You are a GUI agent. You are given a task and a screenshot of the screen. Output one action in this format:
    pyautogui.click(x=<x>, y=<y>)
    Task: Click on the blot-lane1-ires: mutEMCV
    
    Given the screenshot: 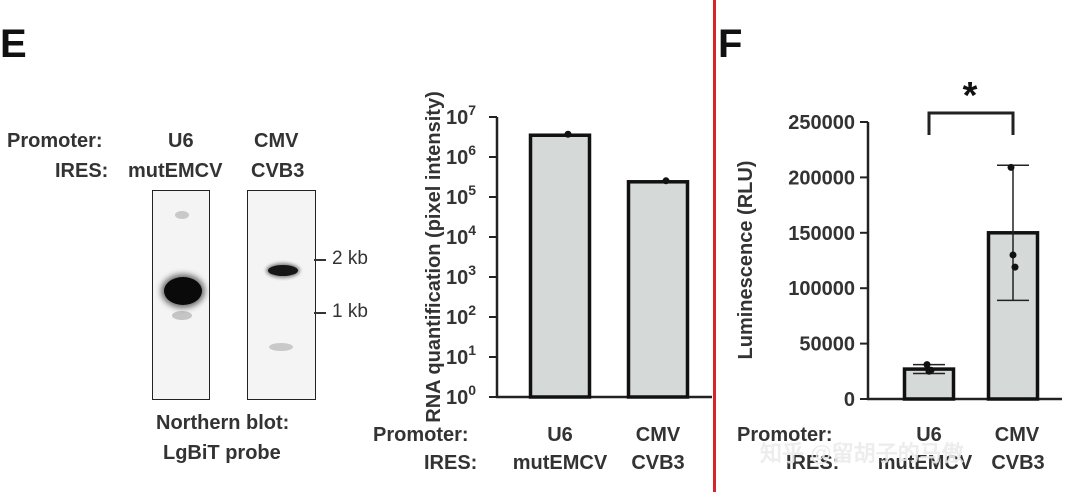 What is the action you would take?
    pyautogui.click(x=175, y=171)
    